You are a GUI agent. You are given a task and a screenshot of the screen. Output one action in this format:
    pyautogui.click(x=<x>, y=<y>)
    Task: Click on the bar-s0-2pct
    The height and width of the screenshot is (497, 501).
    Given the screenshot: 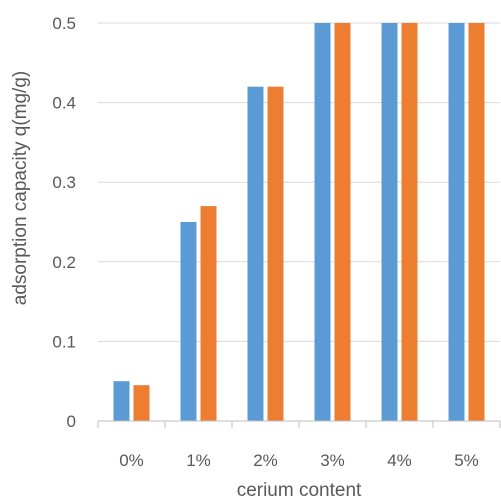 What is the action you would take?
    pyautogui.click(x=255, y=254)
    